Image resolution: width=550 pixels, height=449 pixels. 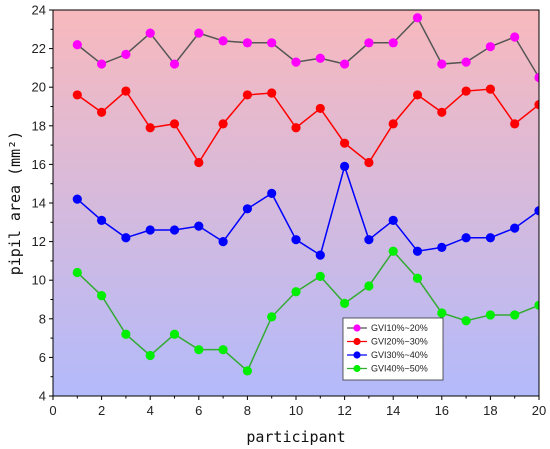 I want to click on legend-label: GVI30%~40%, so click(x=399, y=355).